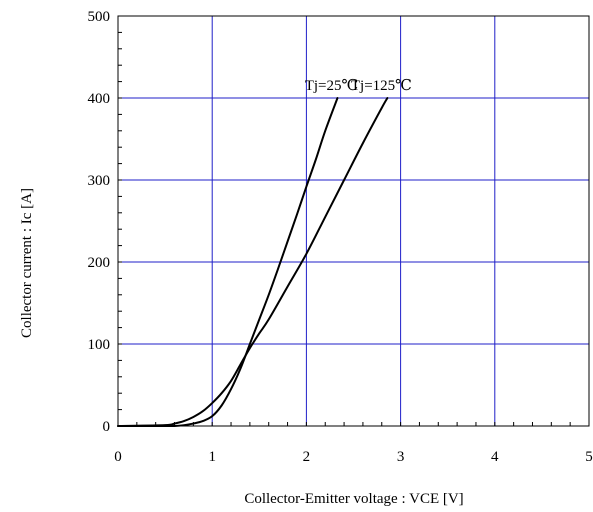 This screenshot has width=593, height=512. What do you see at coordinates (118, 457) in the screenshot?
I see `x-tick-label: 0` at bounding box center [118, 457].